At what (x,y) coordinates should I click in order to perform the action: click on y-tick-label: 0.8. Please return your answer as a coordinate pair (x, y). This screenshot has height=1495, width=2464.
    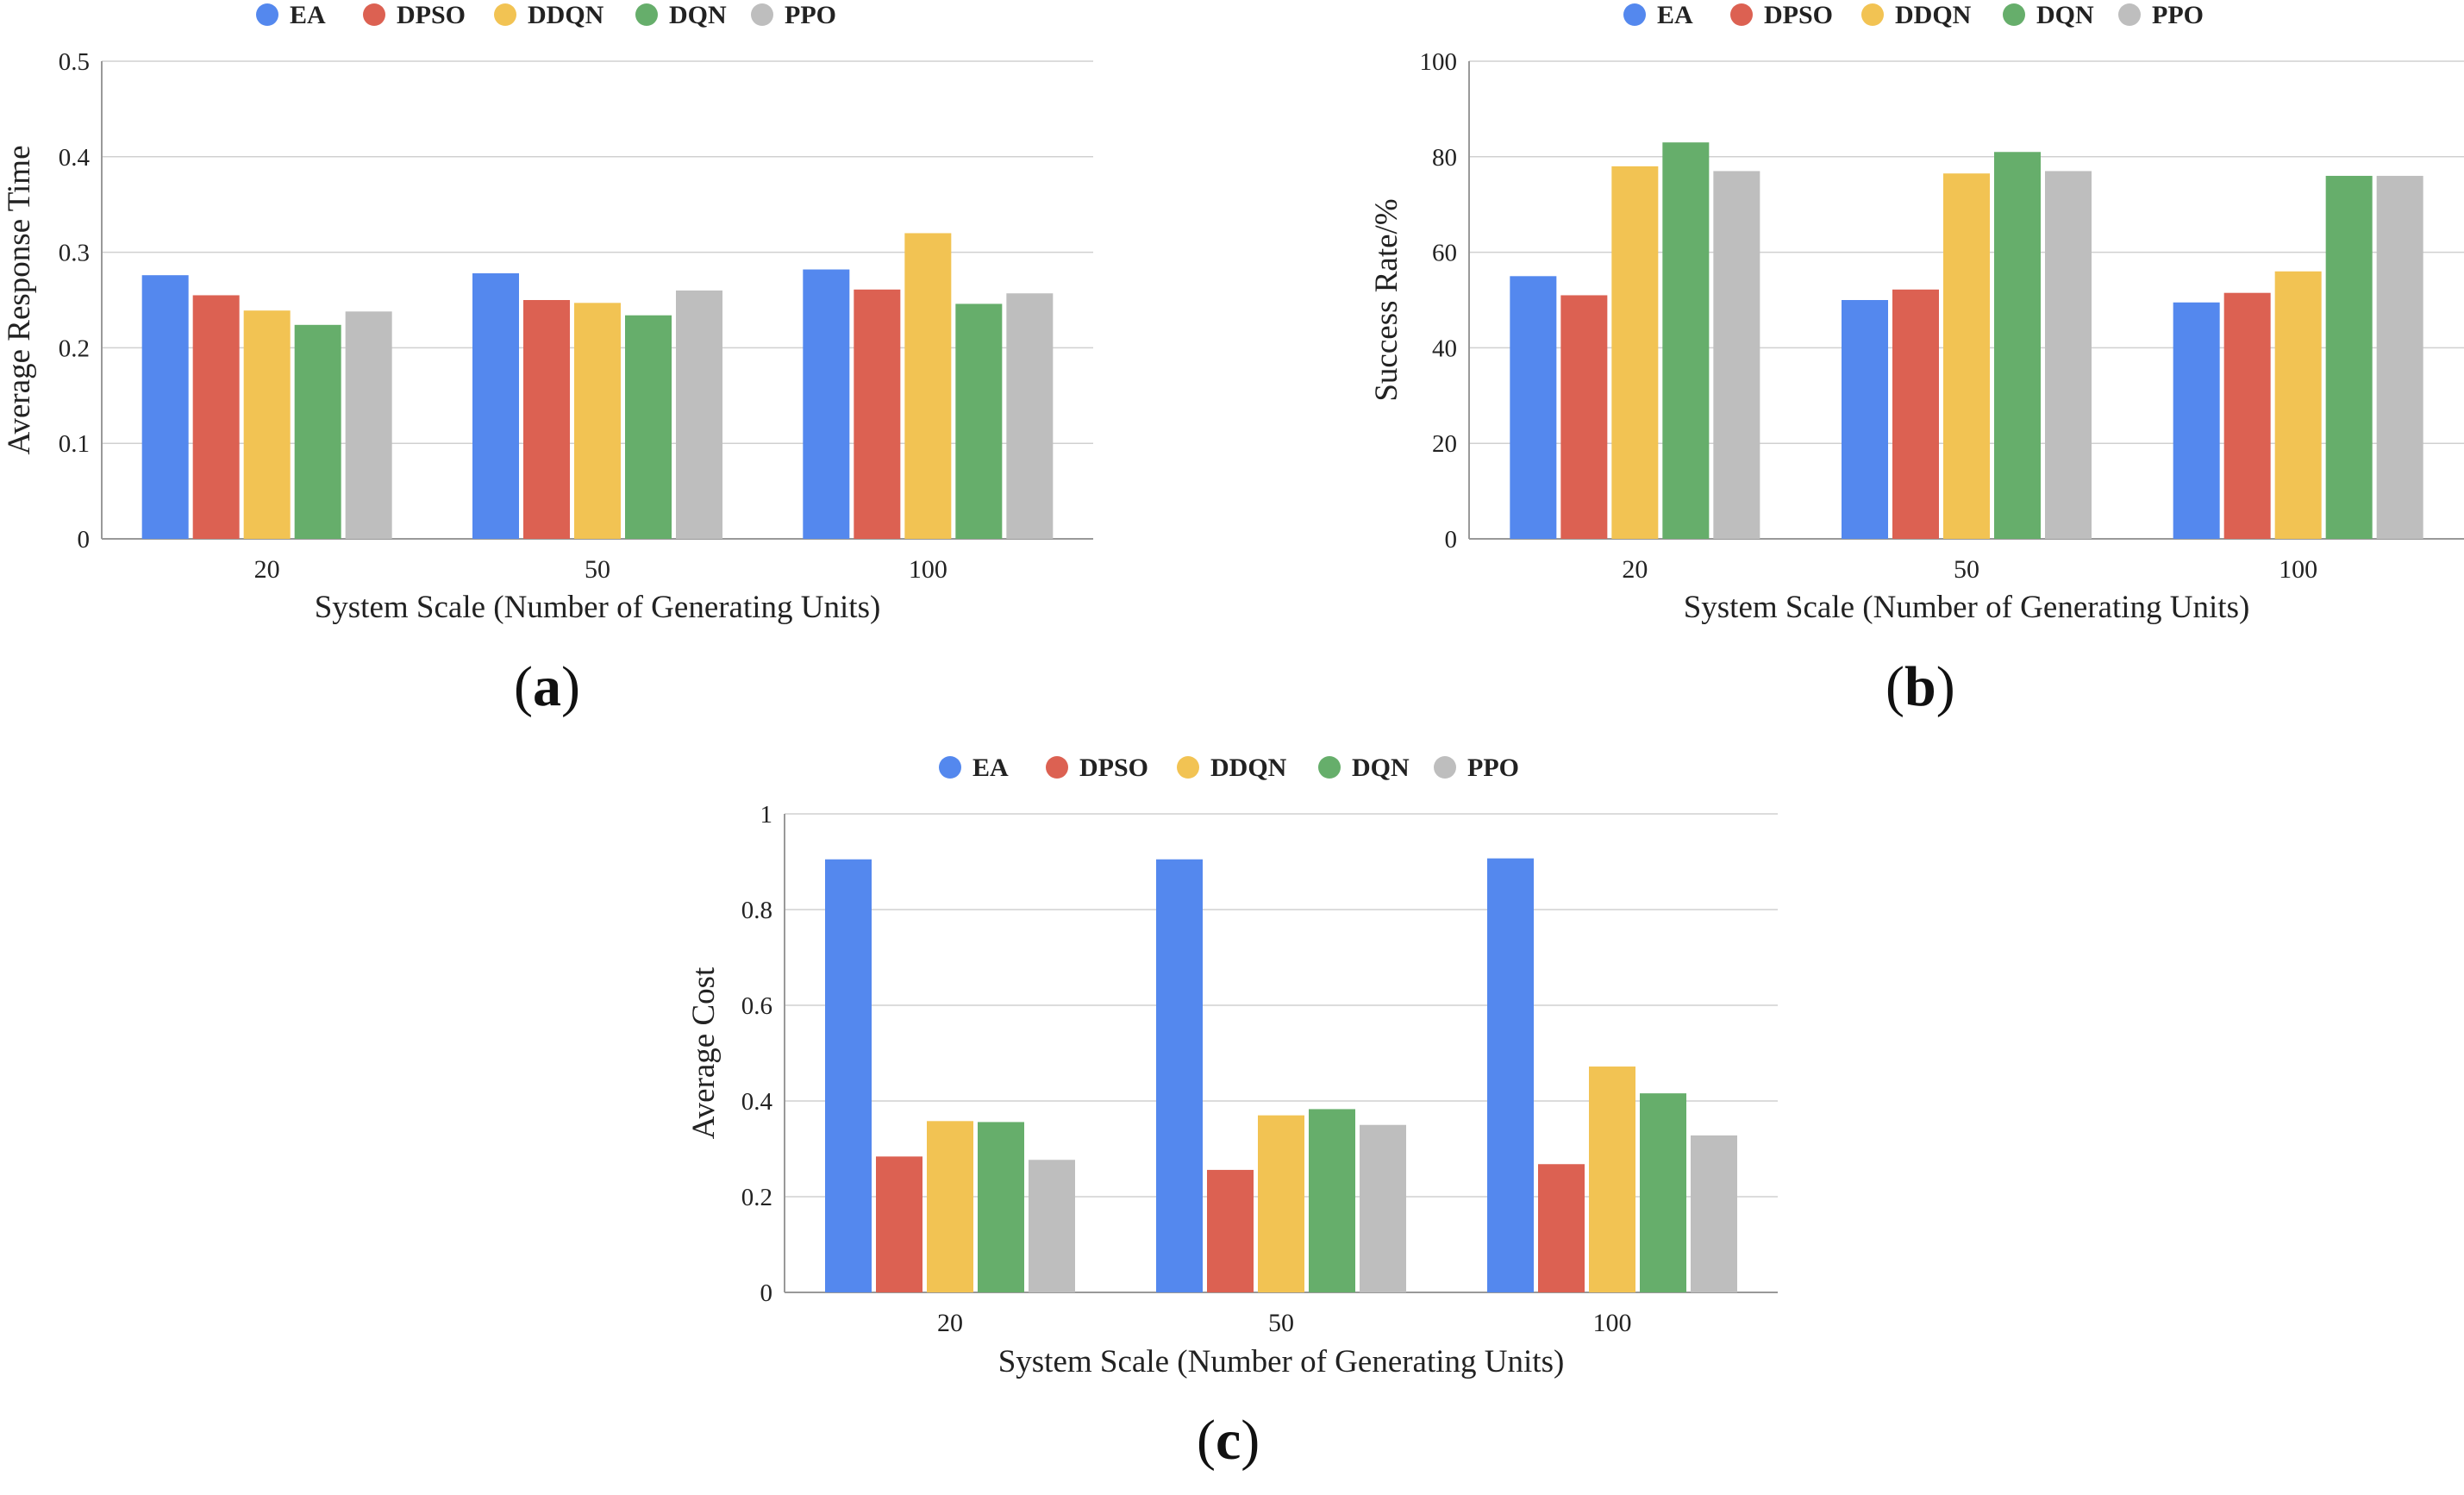
    Looking at the image, I should click on (756, 910).